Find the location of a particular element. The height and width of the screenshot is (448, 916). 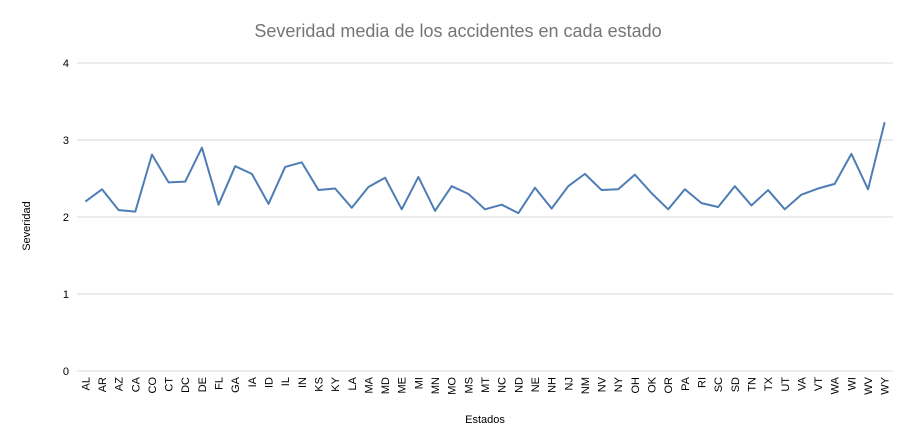

x-tick-label-mn: MN is located at coordinates (436, 385).